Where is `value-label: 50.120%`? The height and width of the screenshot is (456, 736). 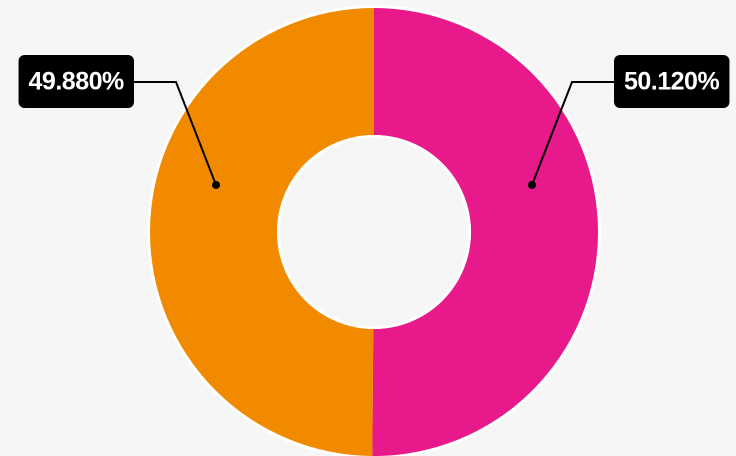
value-label: 50.120% is located at coordinates (672, 81).